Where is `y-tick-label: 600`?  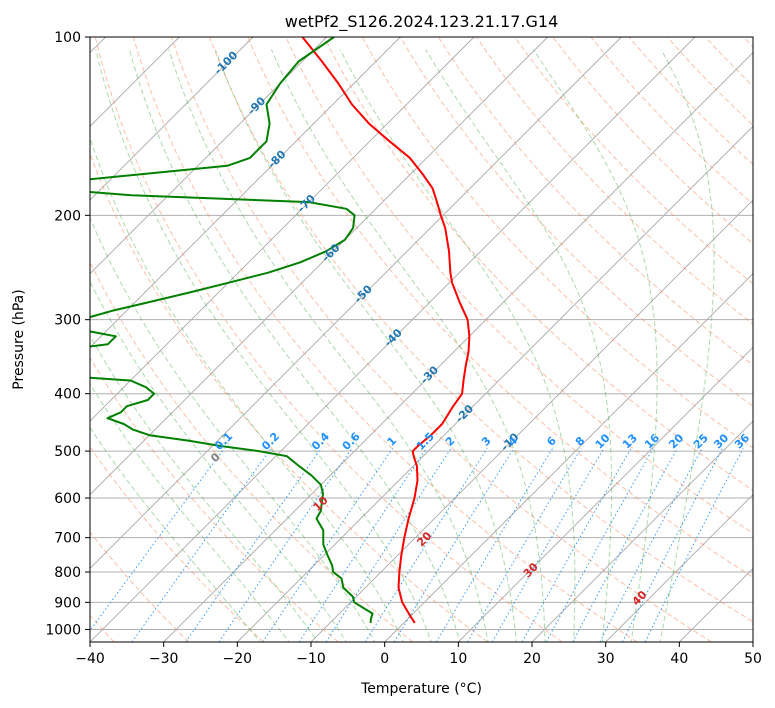
y-tick-label: 600 is located at coordinates (67, 499).